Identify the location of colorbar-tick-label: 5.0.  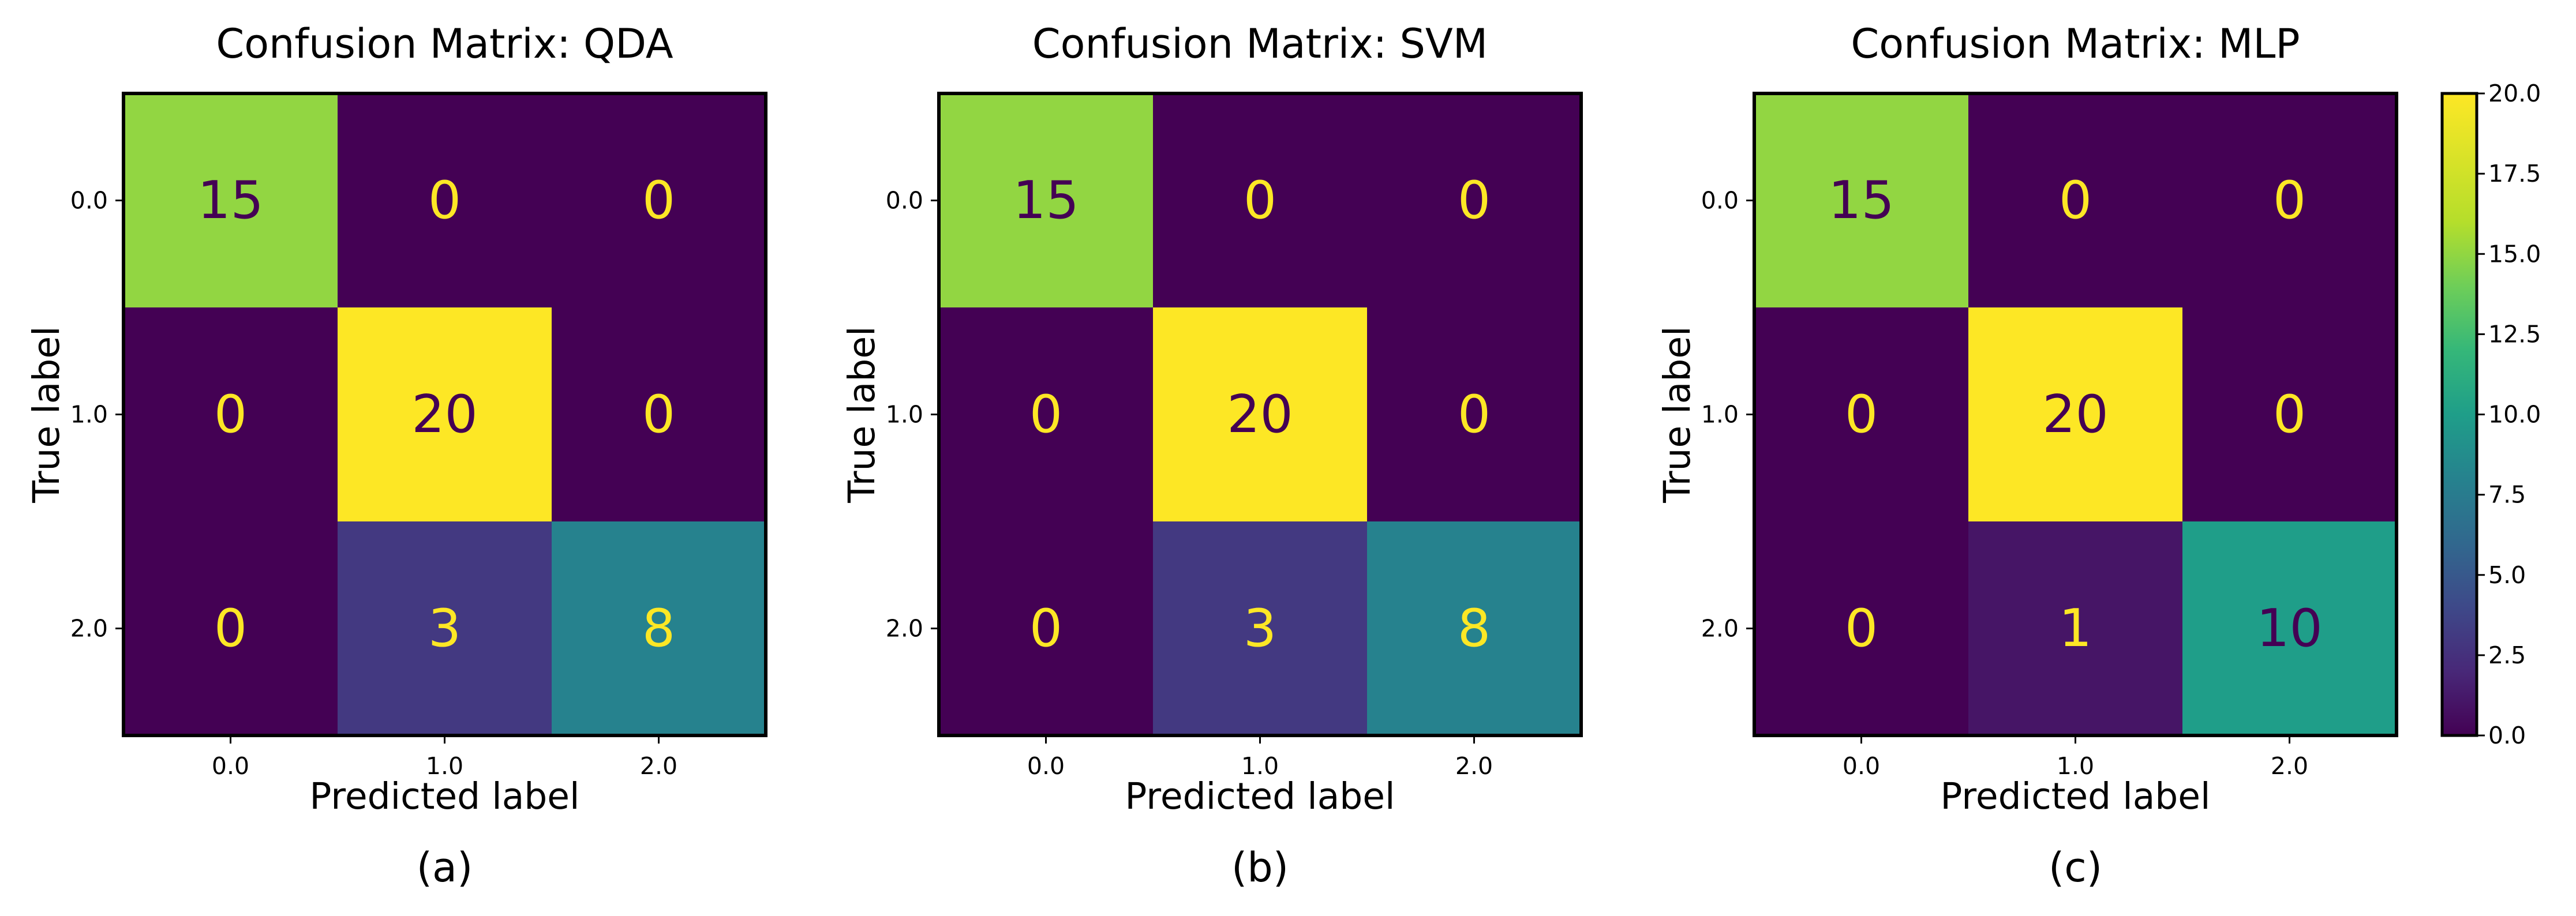
(2507, 575).